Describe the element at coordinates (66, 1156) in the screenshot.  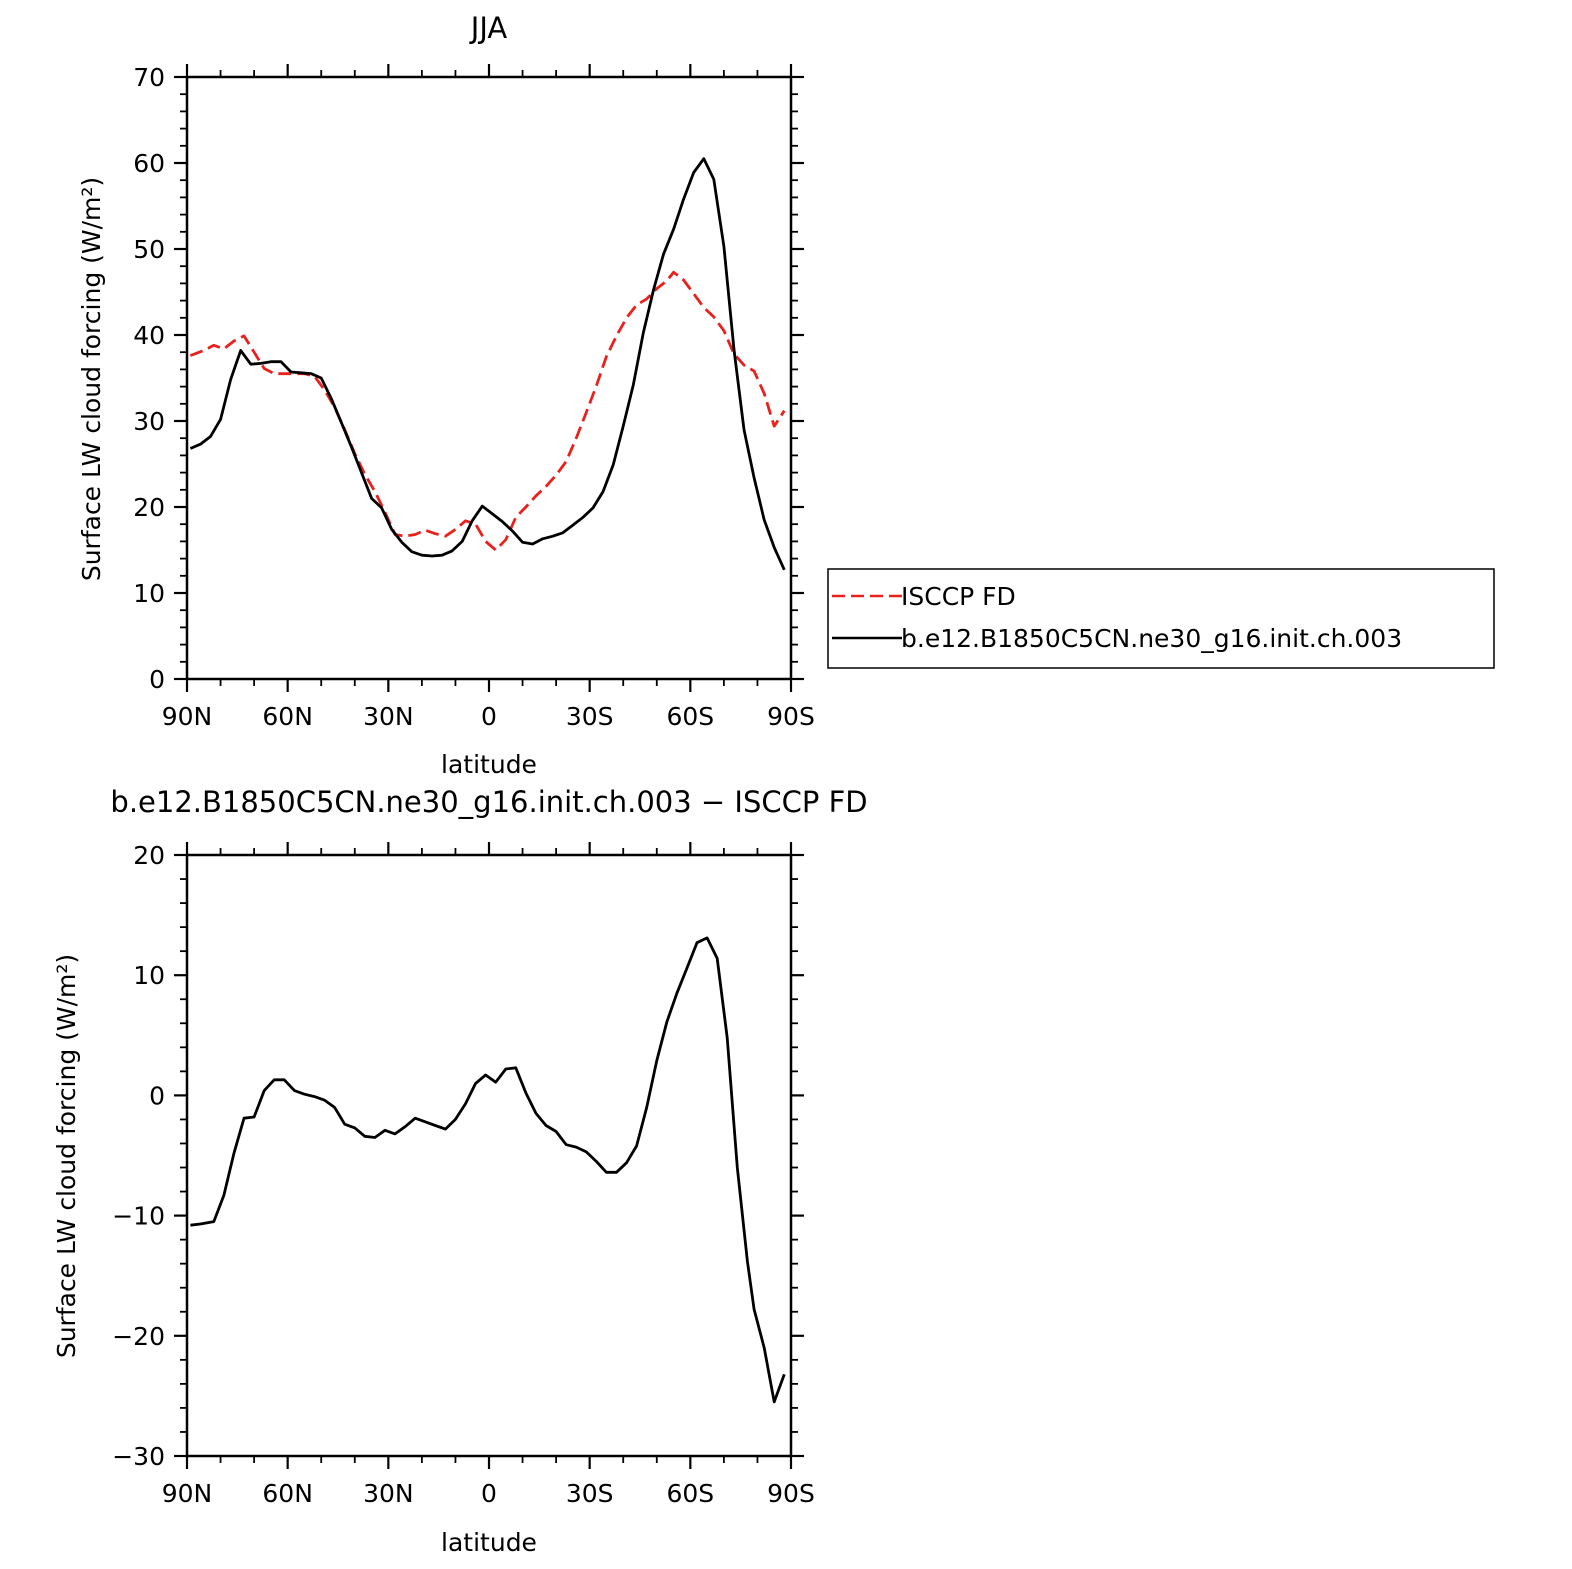
I see `lower-y-axis-title: Surface LW cloud forcing (W/m²)` at that location.